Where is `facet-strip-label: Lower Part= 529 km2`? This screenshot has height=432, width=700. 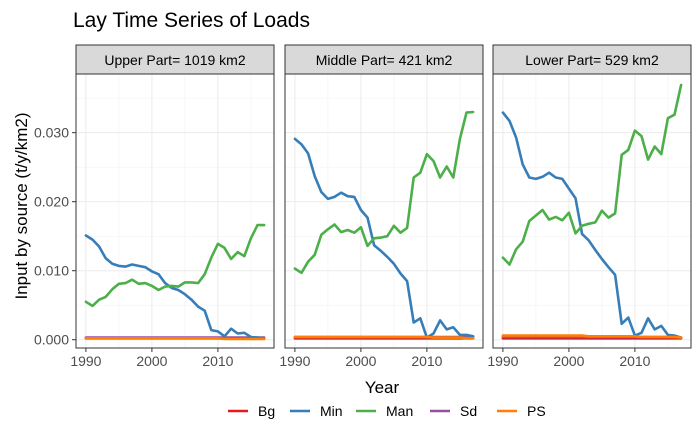 facet-strip-label: Lower Part= 529 km2 is located at coordinates (592, 60).